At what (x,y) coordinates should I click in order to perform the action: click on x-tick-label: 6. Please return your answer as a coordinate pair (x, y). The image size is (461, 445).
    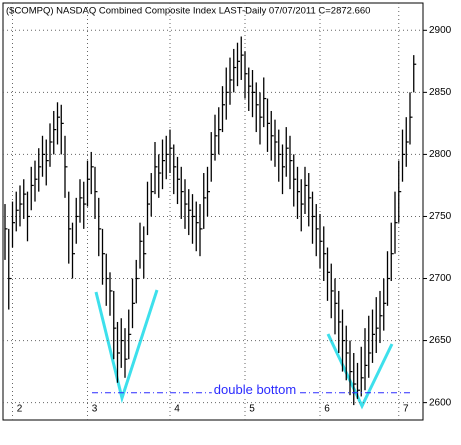
    Looking at the image, I should click on (327, 409).